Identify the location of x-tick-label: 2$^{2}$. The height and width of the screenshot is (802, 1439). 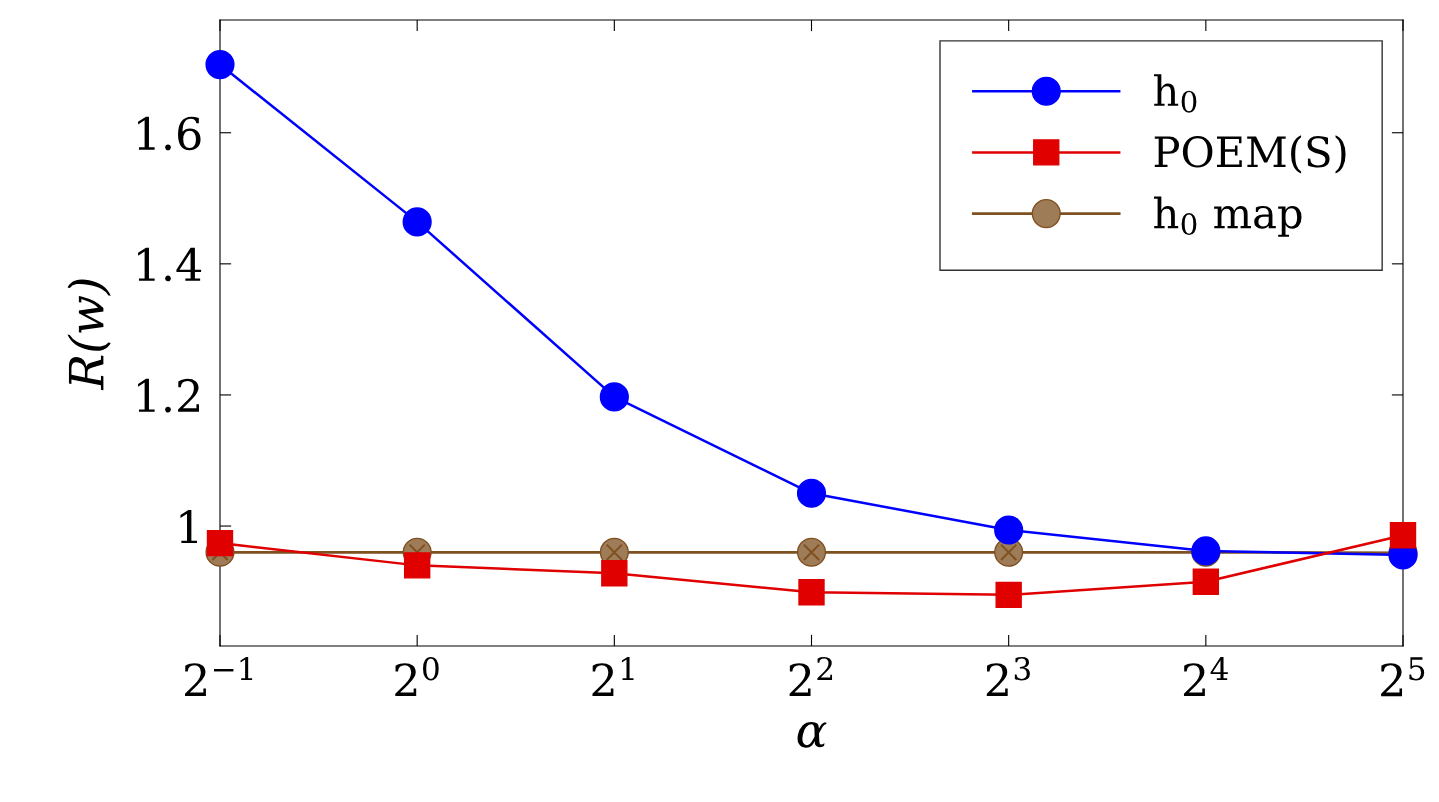
(811, 676).